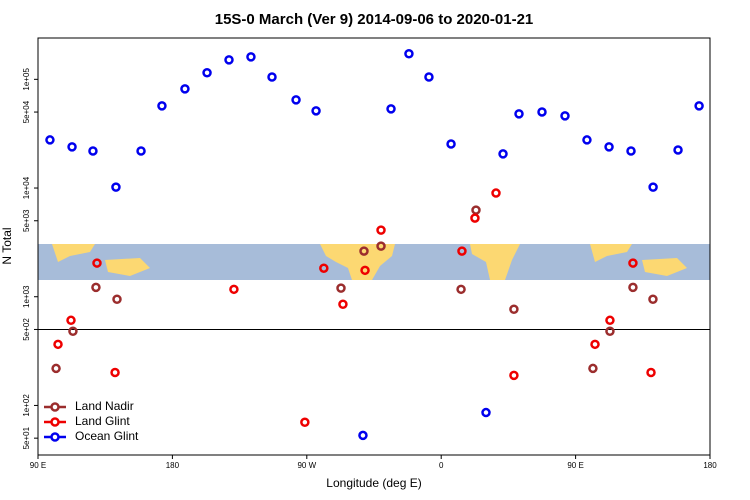  Describe the element at coordinates (26, 329) in the screenshot. I see `y-tick-label: 5e+02` at that location.